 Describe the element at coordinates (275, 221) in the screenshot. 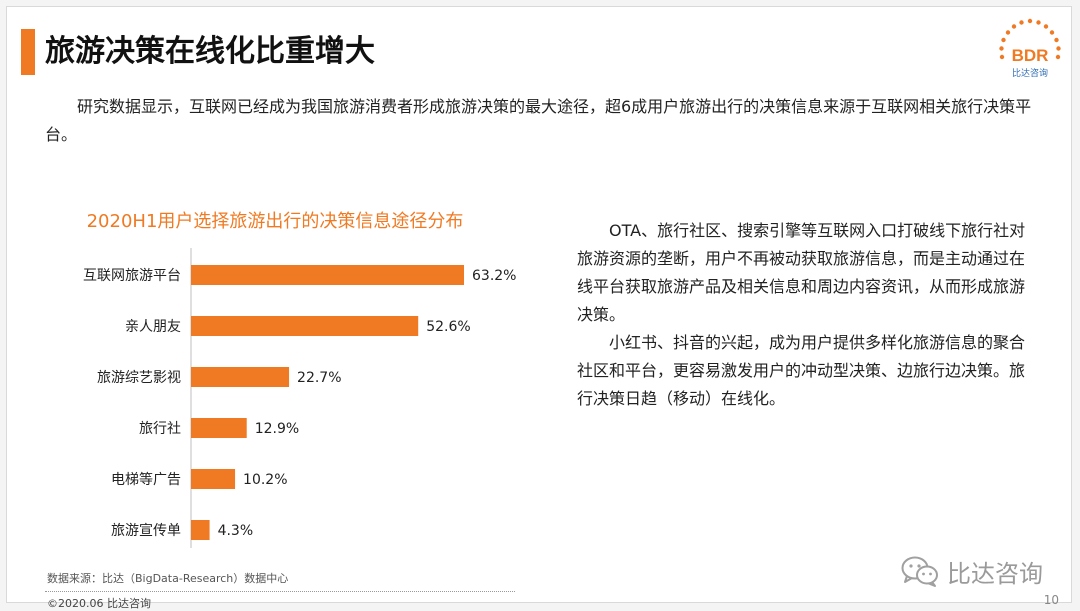

I see `chart-title: 2020H1用户选择旅游出行的决策信息途径分布` at that location.